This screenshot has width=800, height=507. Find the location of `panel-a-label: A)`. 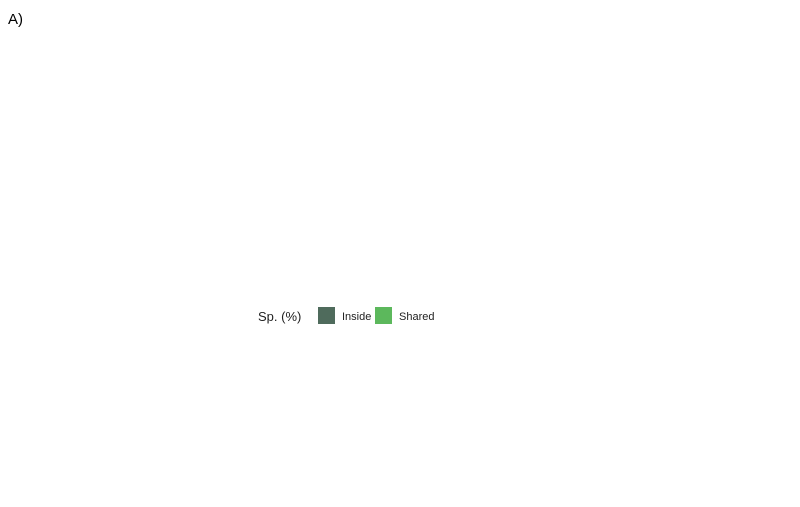

panel-a-label: A) is located at coordinates (15, 19).